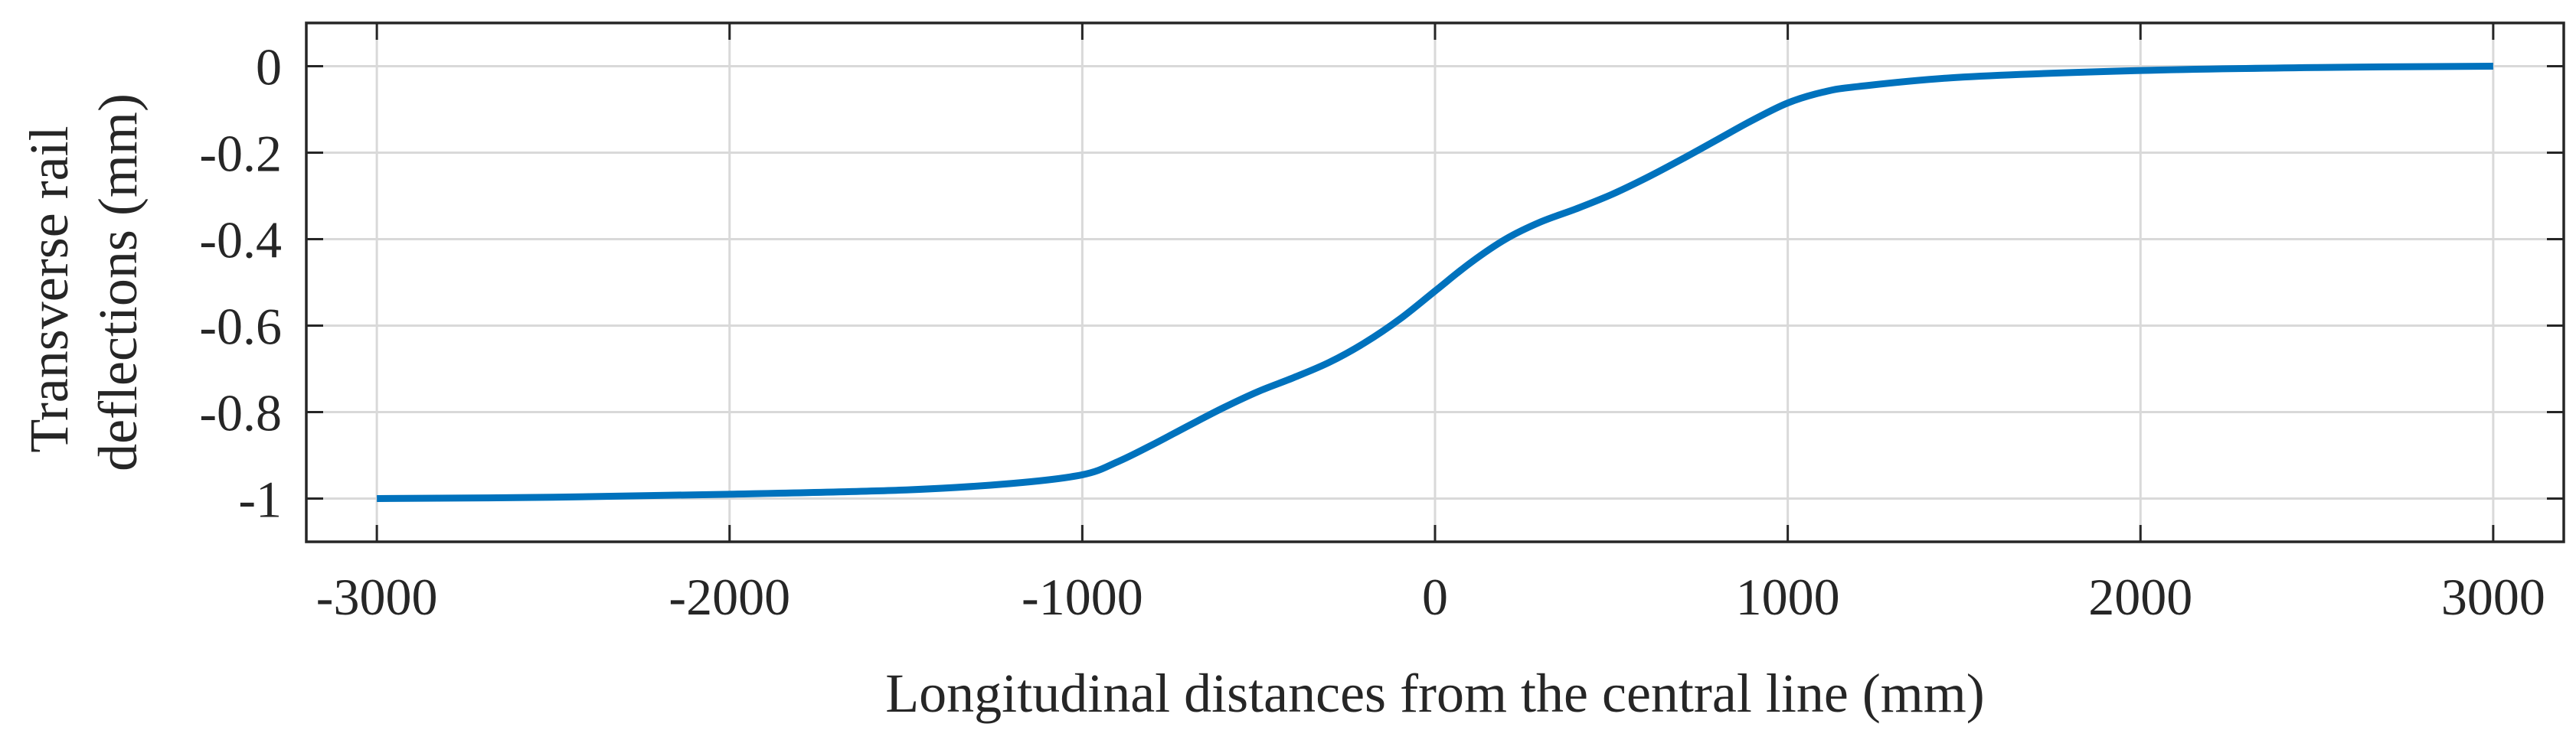  I want to click on y-tick-label: -0.6, so click(240, 327).